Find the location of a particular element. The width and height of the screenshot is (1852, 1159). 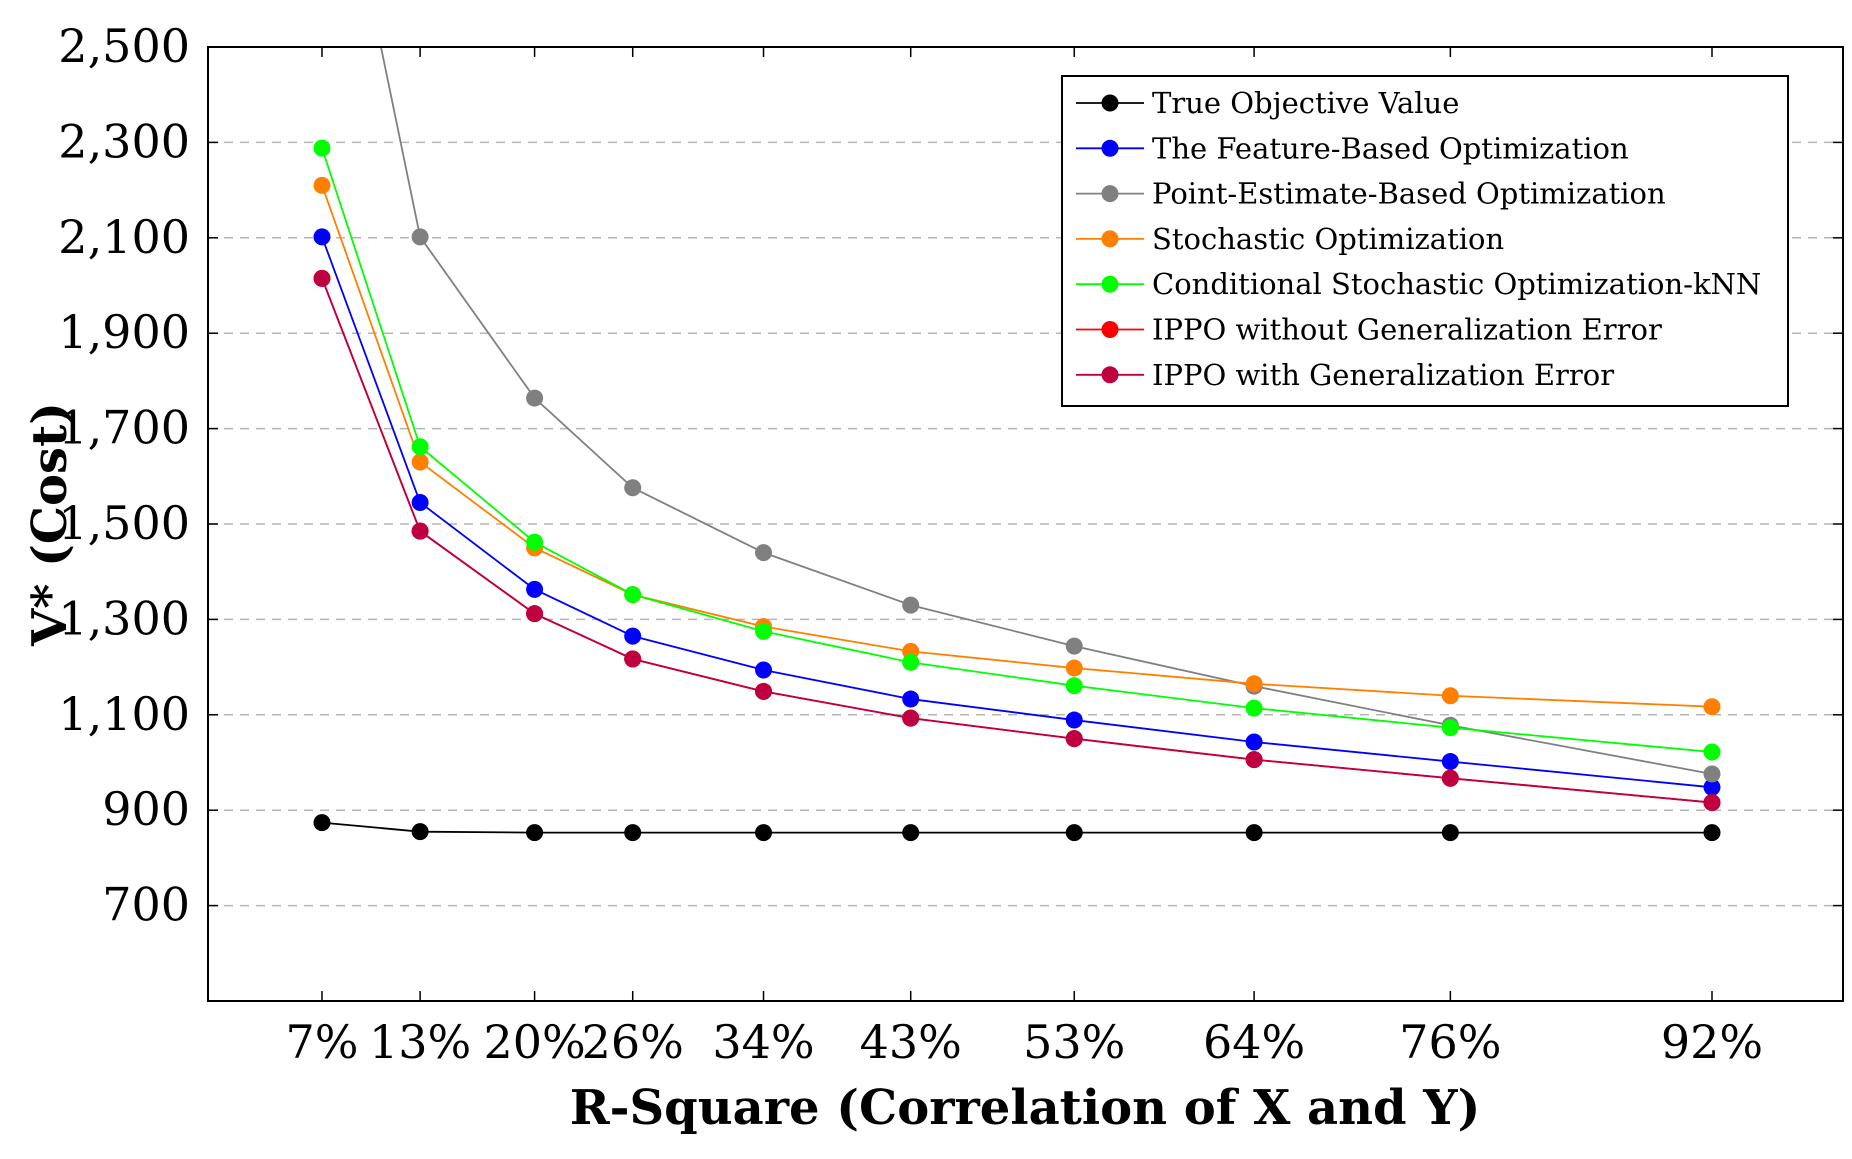

legend-box is located at coordinates (1425, 241).